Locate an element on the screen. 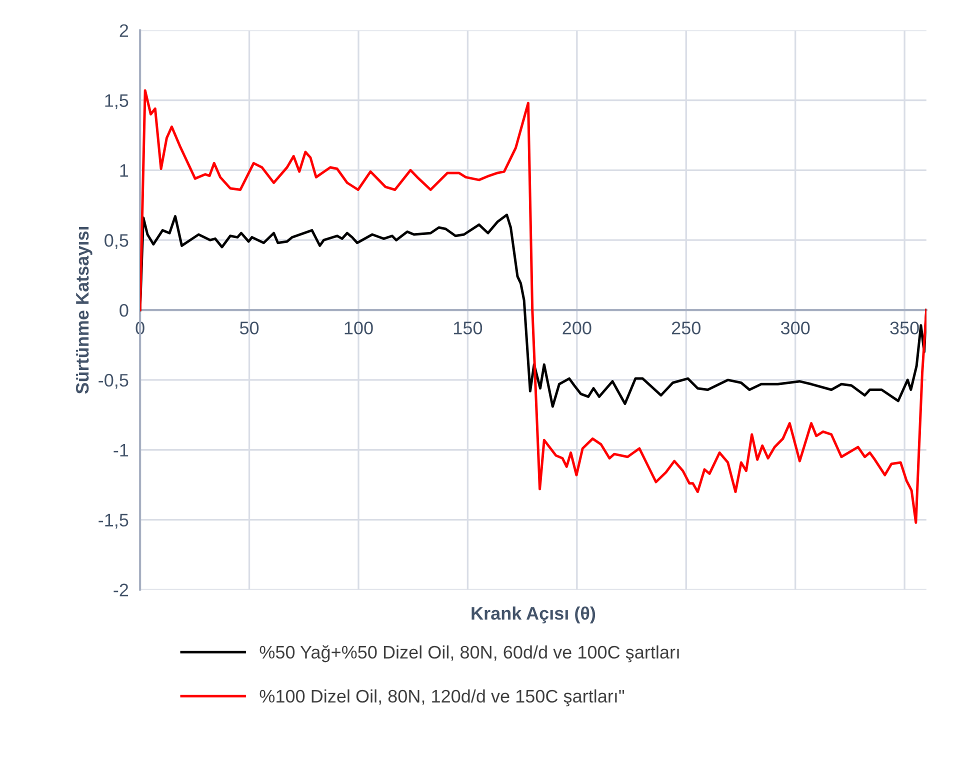  y-tick-label: -1,5 is located at coordinates (113, 521).